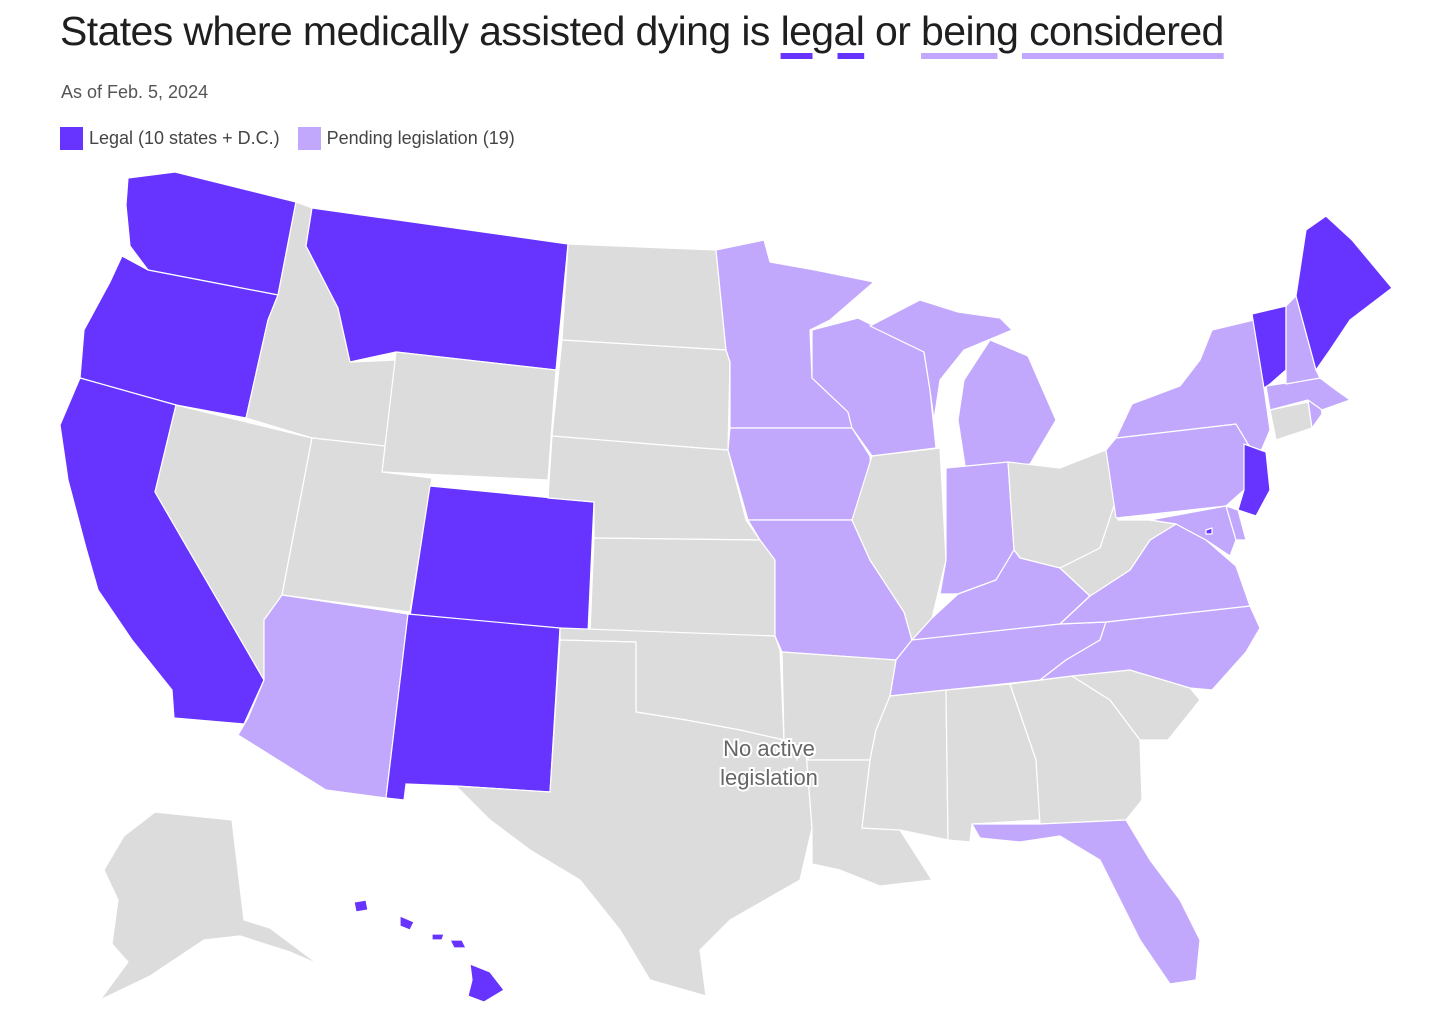 The image size is (1456, 1032). Describe the element at coordinates (71, 138) in the screenshot. I see `legend-swatch-legal` at that location.